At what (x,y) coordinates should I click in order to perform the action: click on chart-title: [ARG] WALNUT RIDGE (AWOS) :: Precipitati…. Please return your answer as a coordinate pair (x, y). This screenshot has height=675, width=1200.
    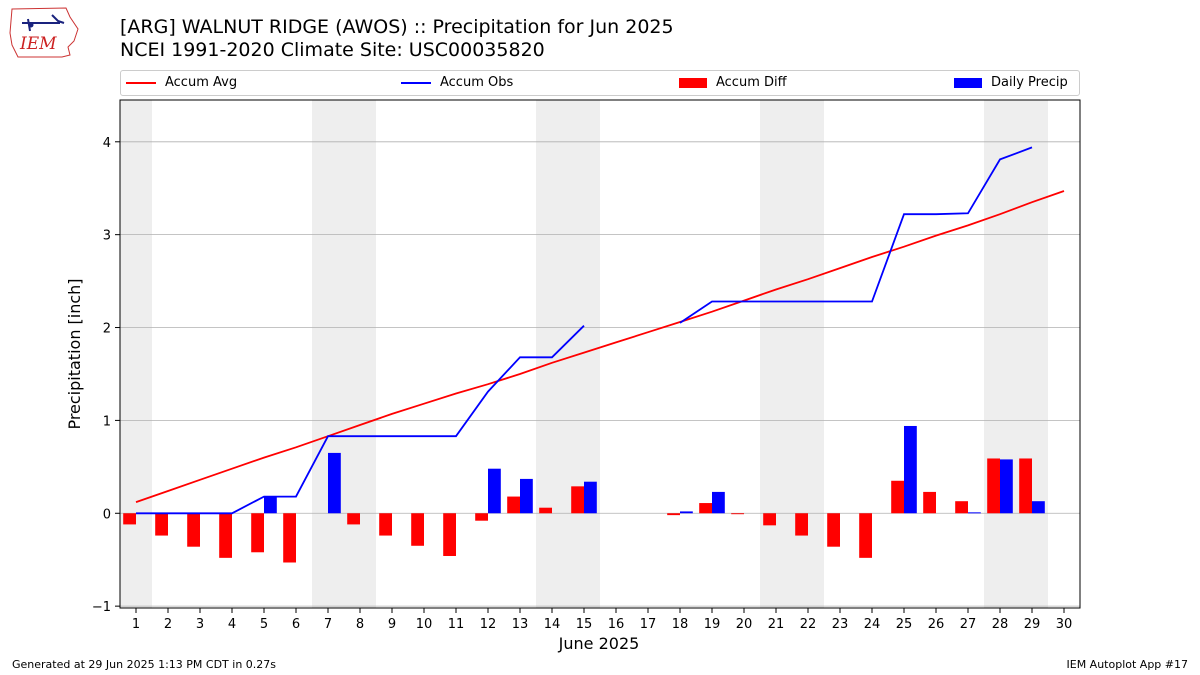
    Looking at the image, I should click on (397, 27).